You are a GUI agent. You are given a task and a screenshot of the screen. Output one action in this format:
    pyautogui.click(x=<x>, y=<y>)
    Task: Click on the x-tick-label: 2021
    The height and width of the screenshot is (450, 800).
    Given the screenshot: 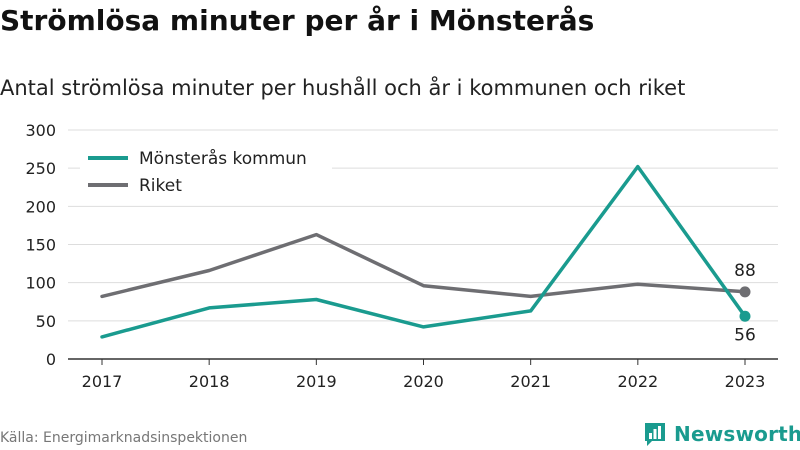 What is the action you would take?
    pyautogui.click(x=530, y=381)
    